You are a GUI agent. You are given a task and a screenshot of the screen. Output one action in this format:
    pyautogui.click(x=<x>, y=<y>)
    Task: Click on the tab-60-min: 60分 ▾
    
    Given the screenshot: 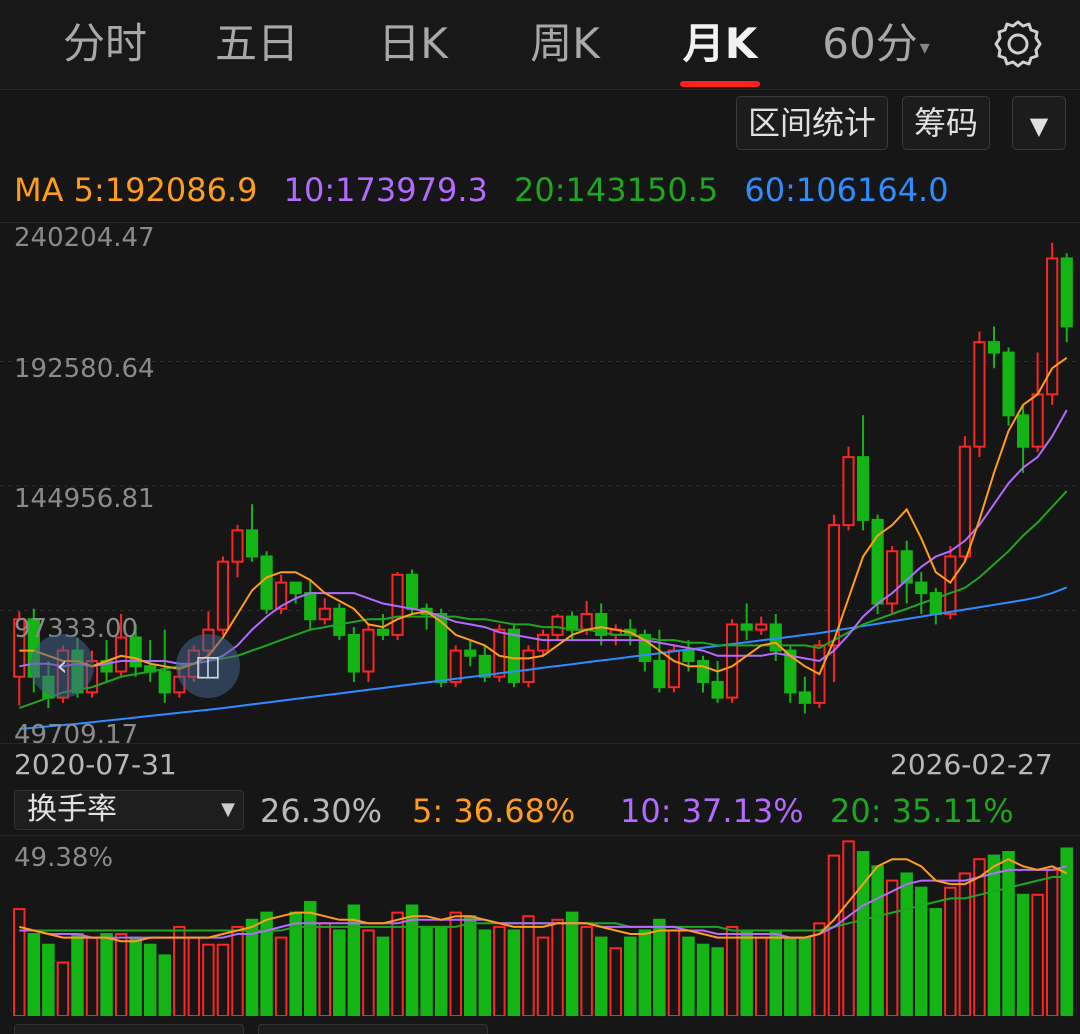 What is the action you would take?
    pyautogui.click(x=876, y=44)
    